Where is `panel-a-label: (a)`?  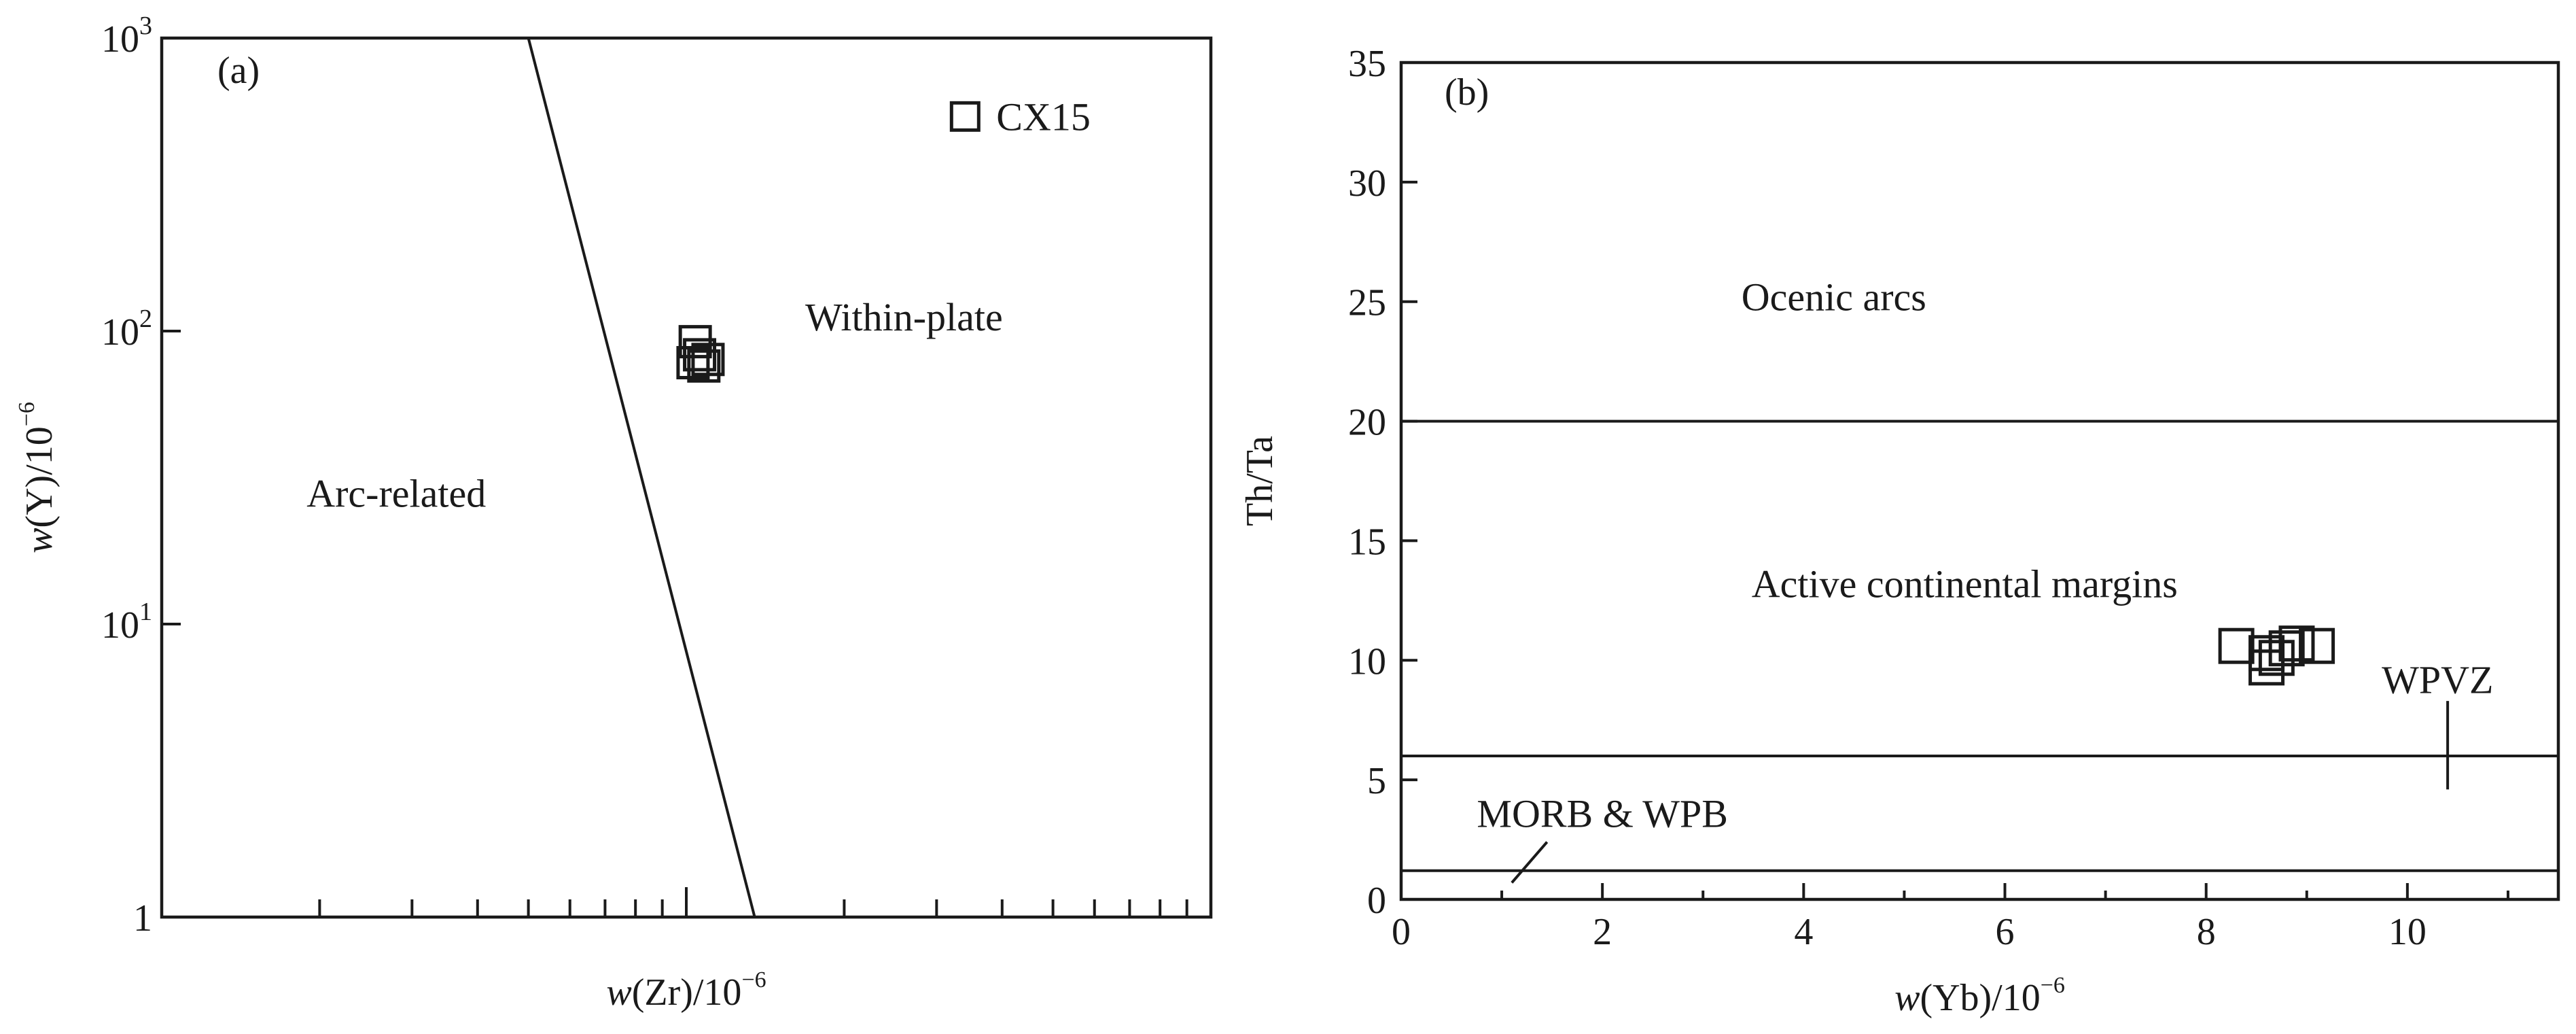 panel-a-label: (a) is located at coordinates (238, 71).